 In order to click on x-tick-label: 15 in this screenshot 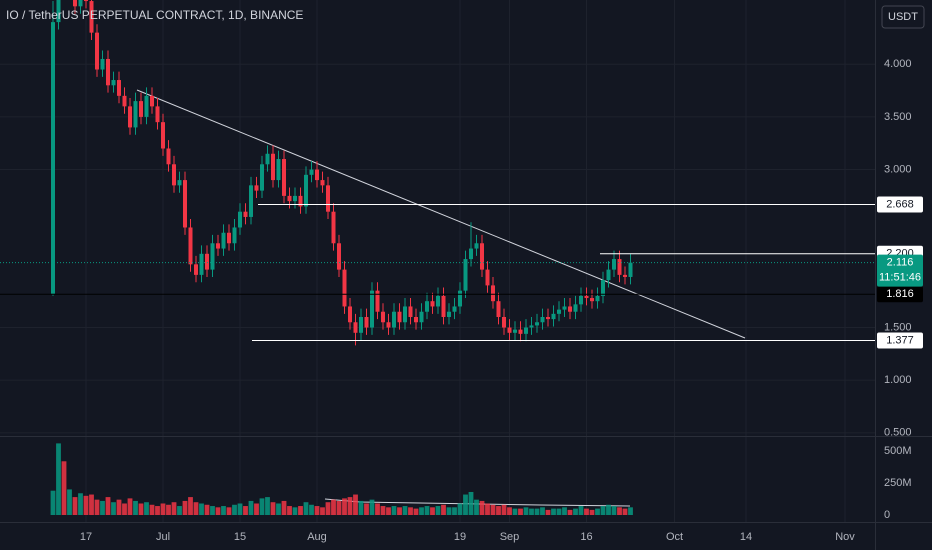, I will do `click(240, 537)`.